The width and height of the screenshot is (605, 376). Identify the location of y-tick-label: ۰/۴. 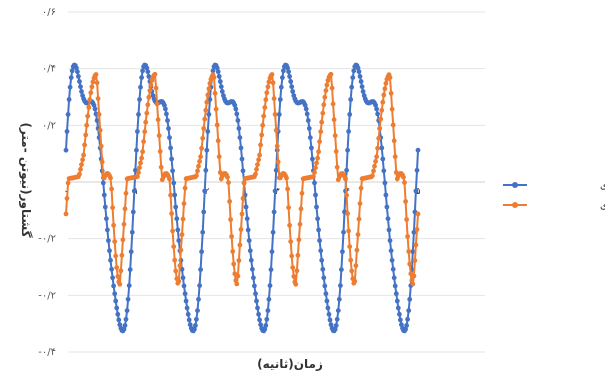
(49, 69).